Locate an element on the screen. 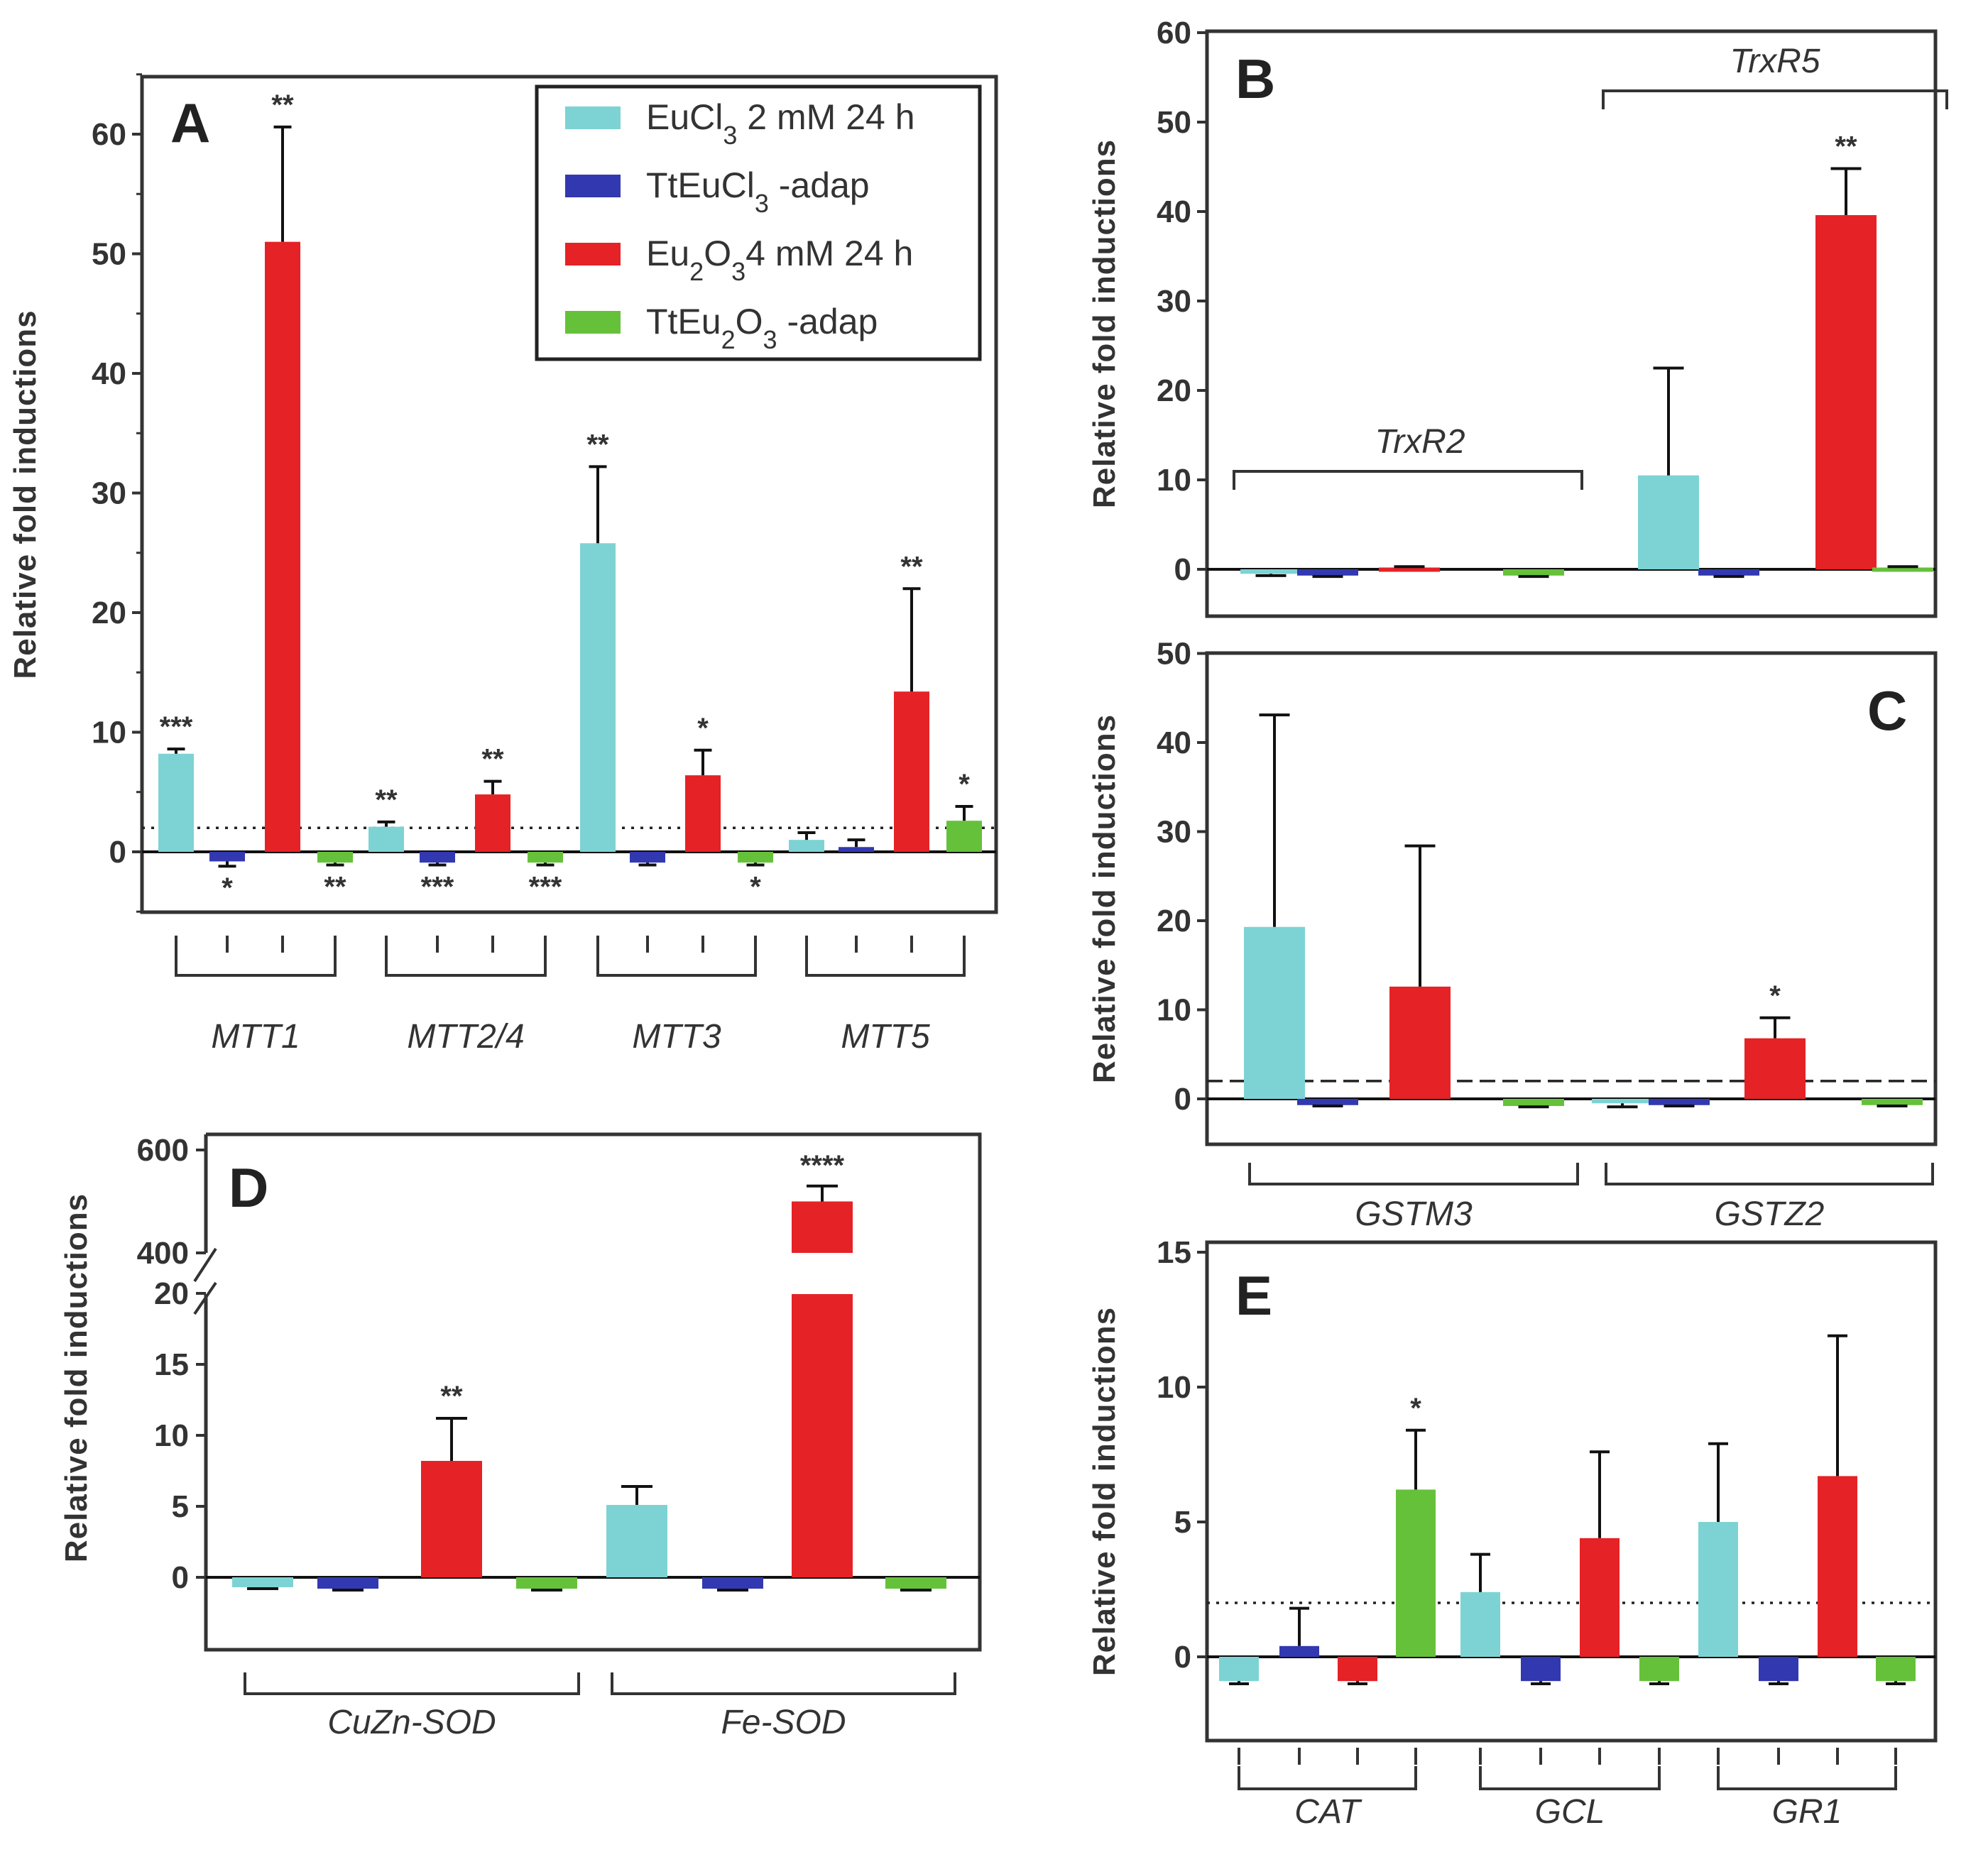 The height and width of the screenshot is (1857, 1988). bar-MTT3-TtEuCl3_adap is located at coordinates (647, 857).